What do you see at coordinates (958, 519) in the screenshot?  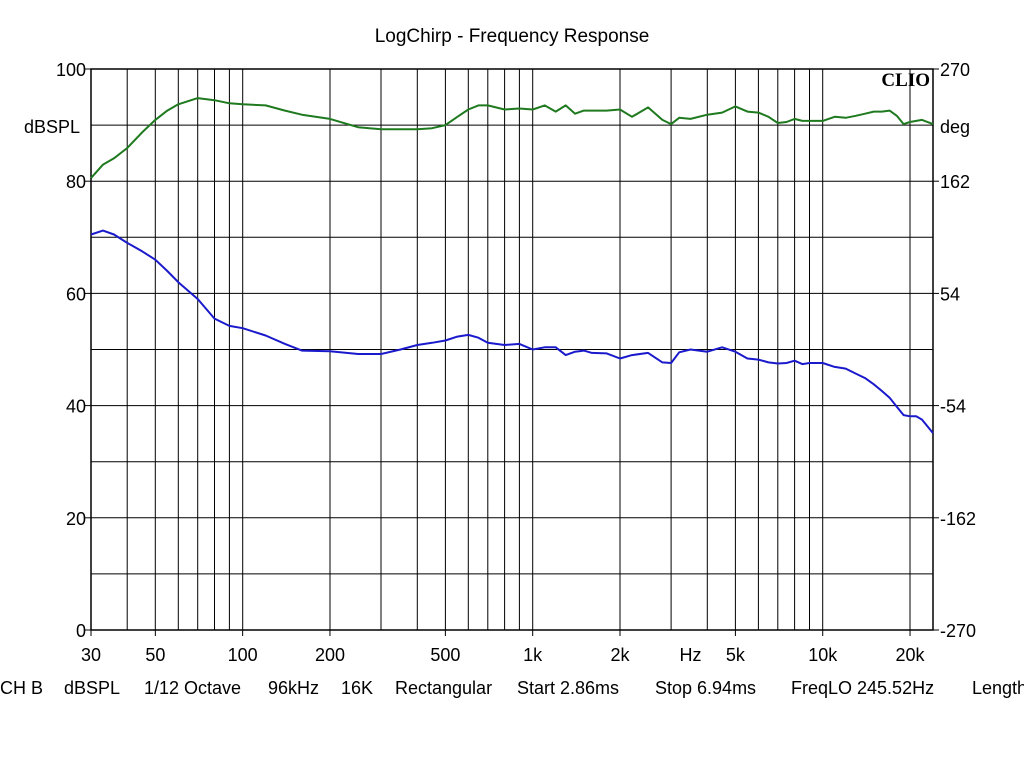 I see `y-right-tick-label: -162` at bounding box center [958, 519].